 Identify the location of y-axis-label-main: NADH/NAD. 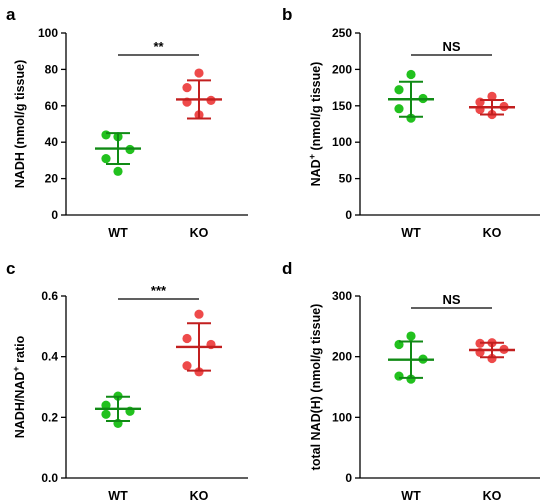
(20, 405).